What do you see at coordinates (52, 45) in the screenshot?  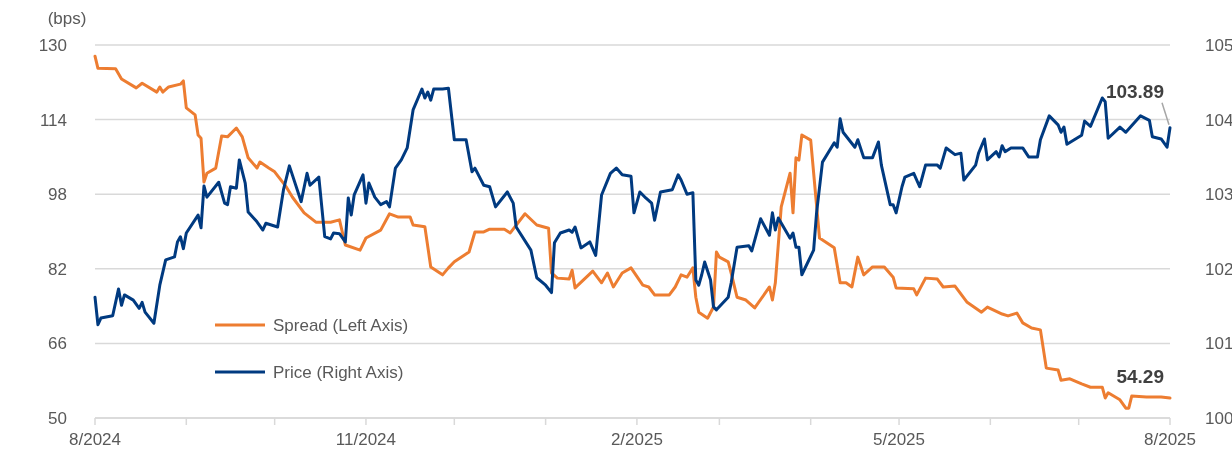 I see `y-tick-label: 130` at bounding box center [52, 45].